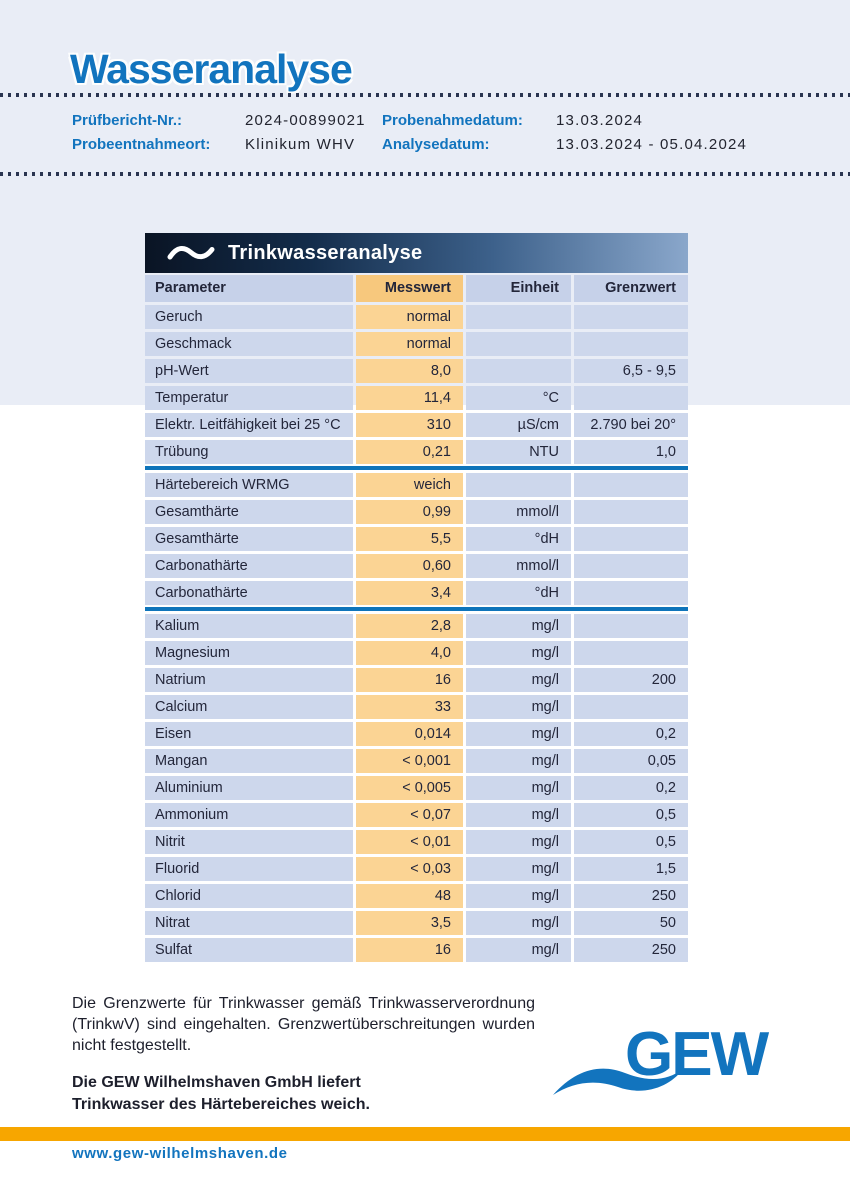 The image size is (850, 1200). What do you see at coordinates (416, 609) in the screenshot?
I see `section-divider` at bounding box center [416, 609].